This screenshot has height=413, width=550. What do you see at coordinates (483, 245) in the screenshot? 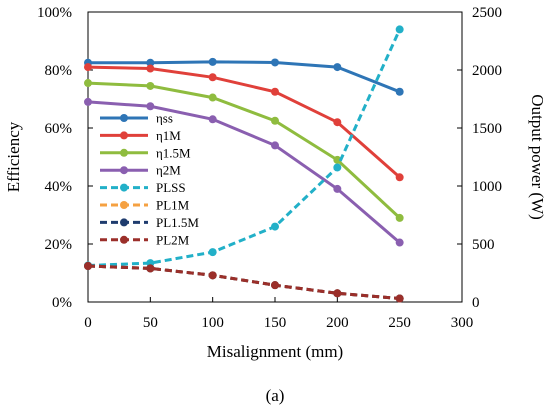
I see `y-right-tick-label: 500` at bounding box center [483, 245].